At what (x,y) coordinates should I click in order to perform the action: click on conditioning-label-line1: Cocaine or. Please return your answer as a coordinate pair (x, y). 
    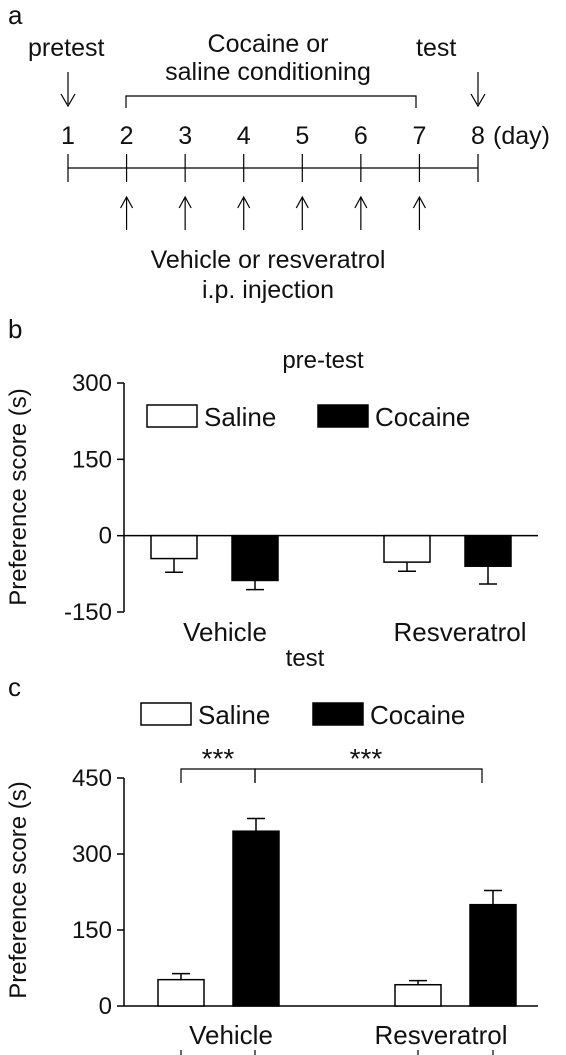
    Looking at the image, I should click on (268, 44).